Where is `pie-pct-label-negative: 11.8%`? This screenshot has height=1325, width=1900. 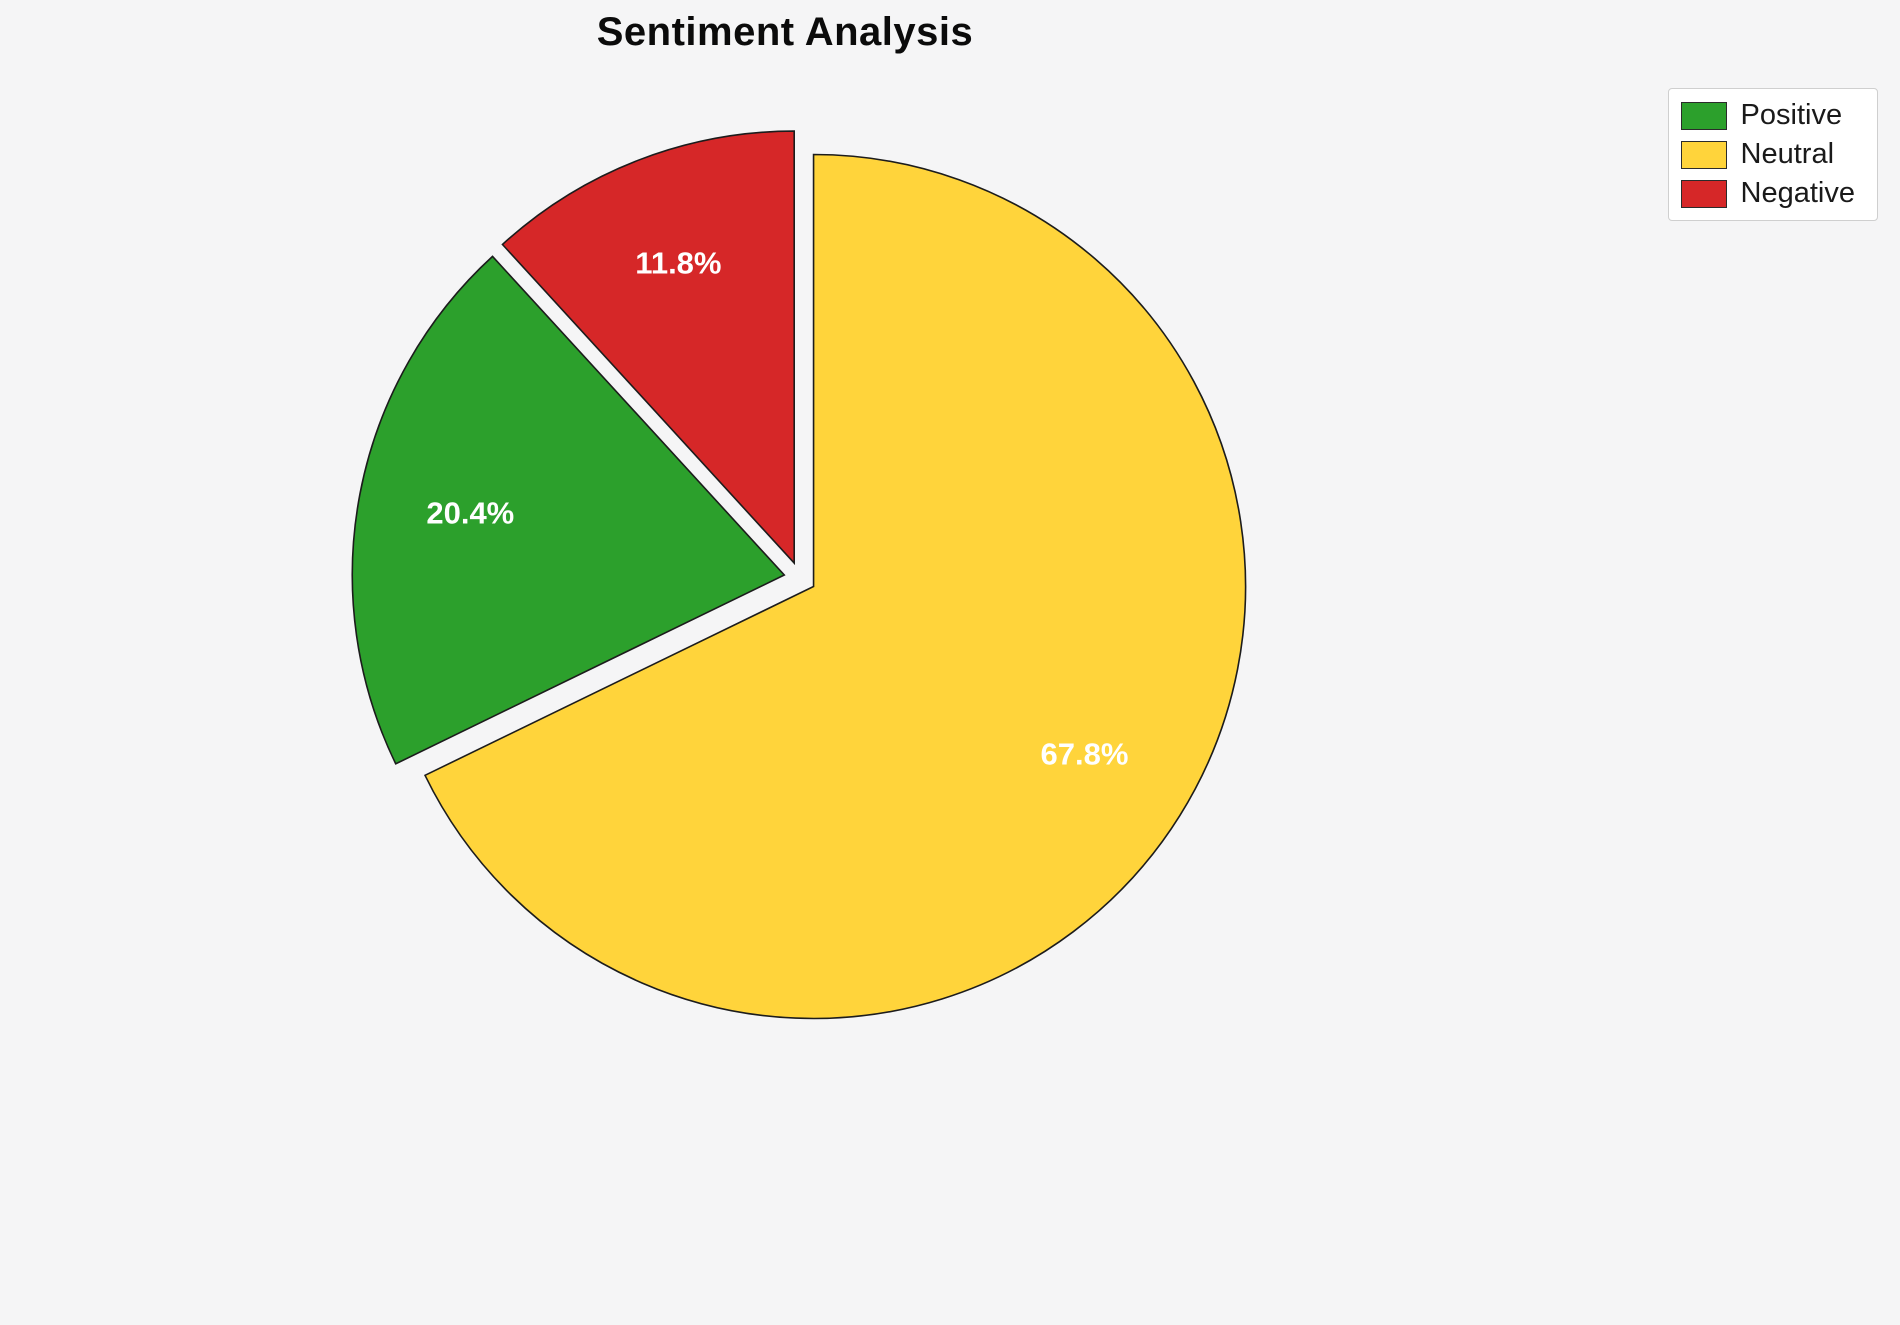 pie-pct-label-negative: 11.8% is located at coordinates (678, 262).